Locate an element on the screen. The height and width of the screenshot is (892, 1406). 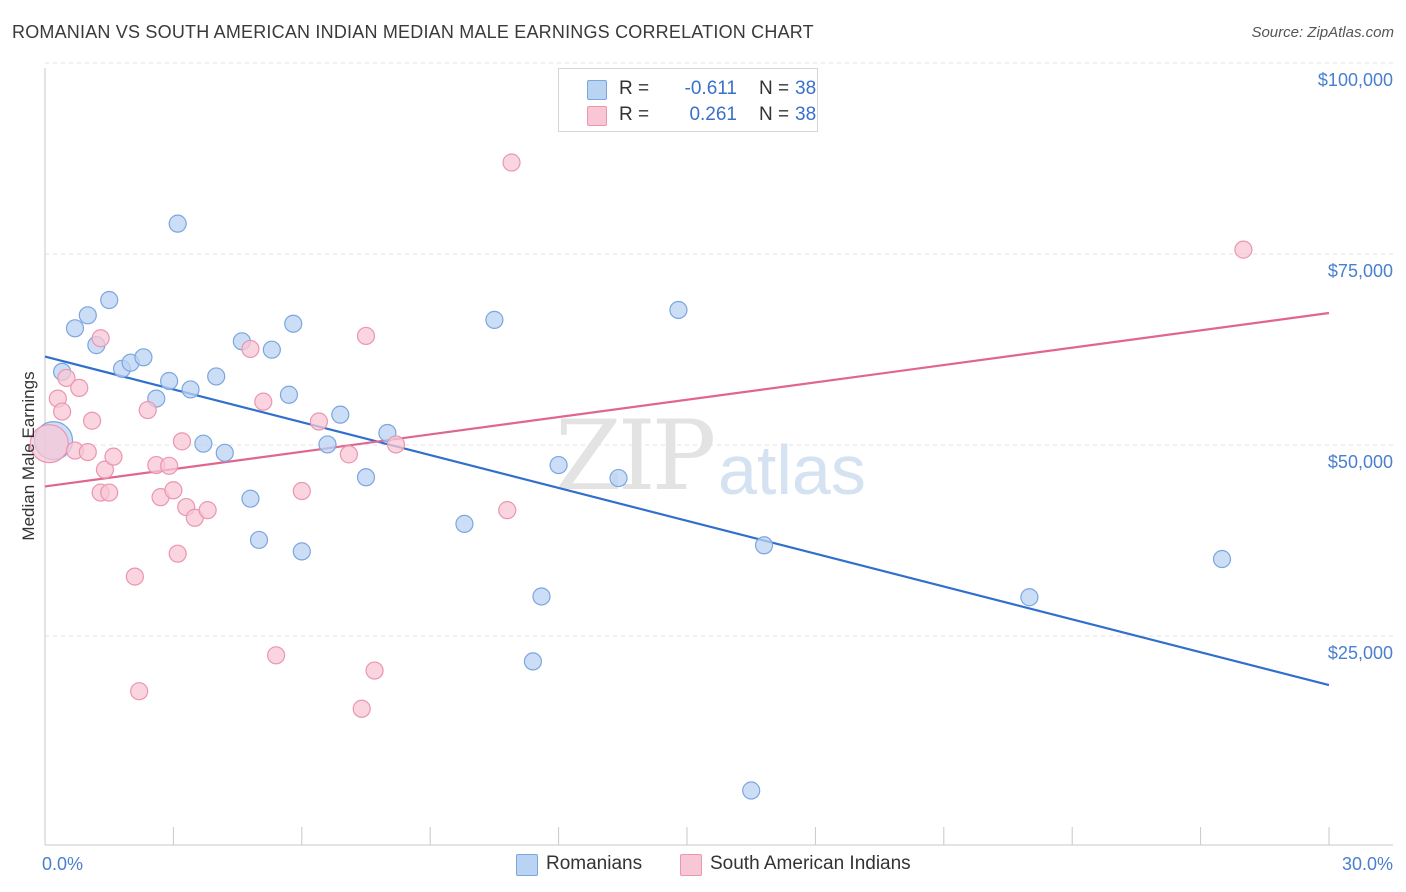
y-tick-label: $50,000 is located at coordinates (1360, 462).